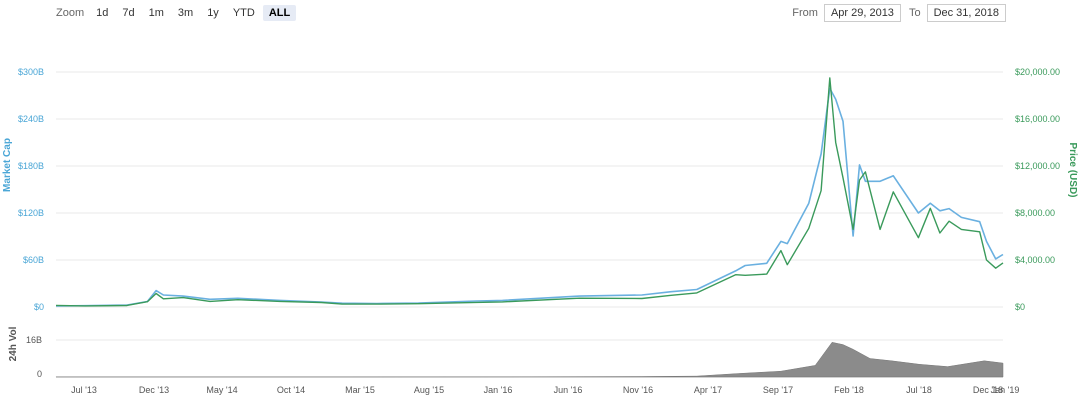  What do you see at coordinates (39, 374) in the screenshot?
I see `volume-tick-label: 0` at bounding box center [39, 374].